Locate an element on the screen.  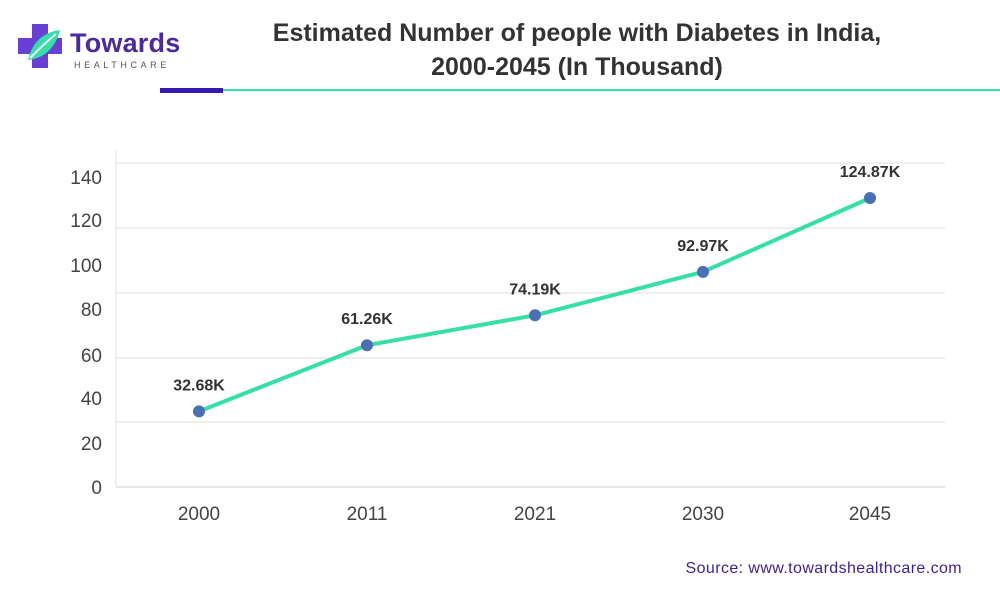
y-tick-label: 120 is located at coordinates (86, 221).